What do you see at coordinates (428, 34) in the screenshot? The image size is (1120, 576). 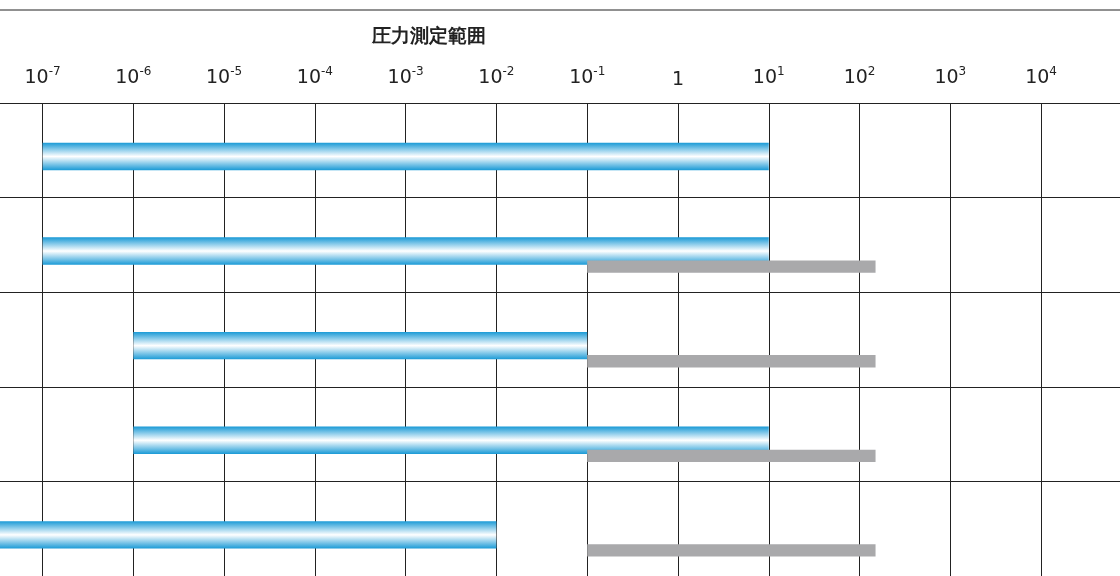 I see `chart-title: 圧力測定範囲` at bounding box center [428, 34].